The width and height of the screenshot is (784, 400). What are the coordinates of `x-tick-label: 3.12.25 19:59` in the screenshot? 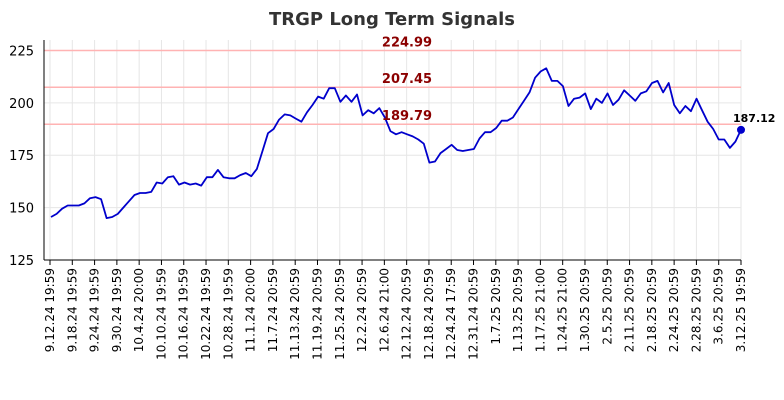 It's located at (741, 310).